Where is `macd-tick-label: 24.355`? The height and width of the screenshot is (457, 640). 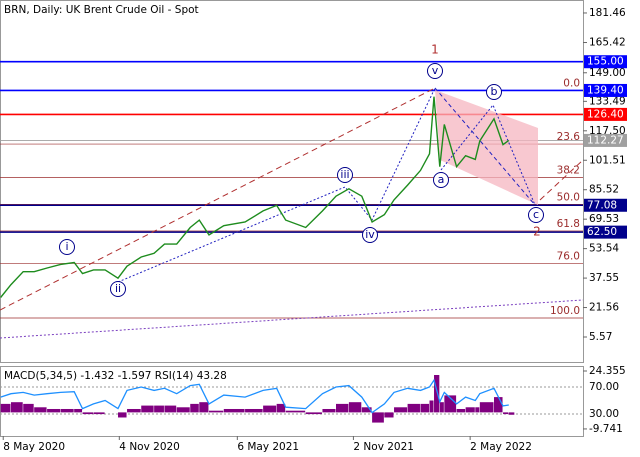 macd-tick-label: 24.355 is located at coordinates (607, 371).